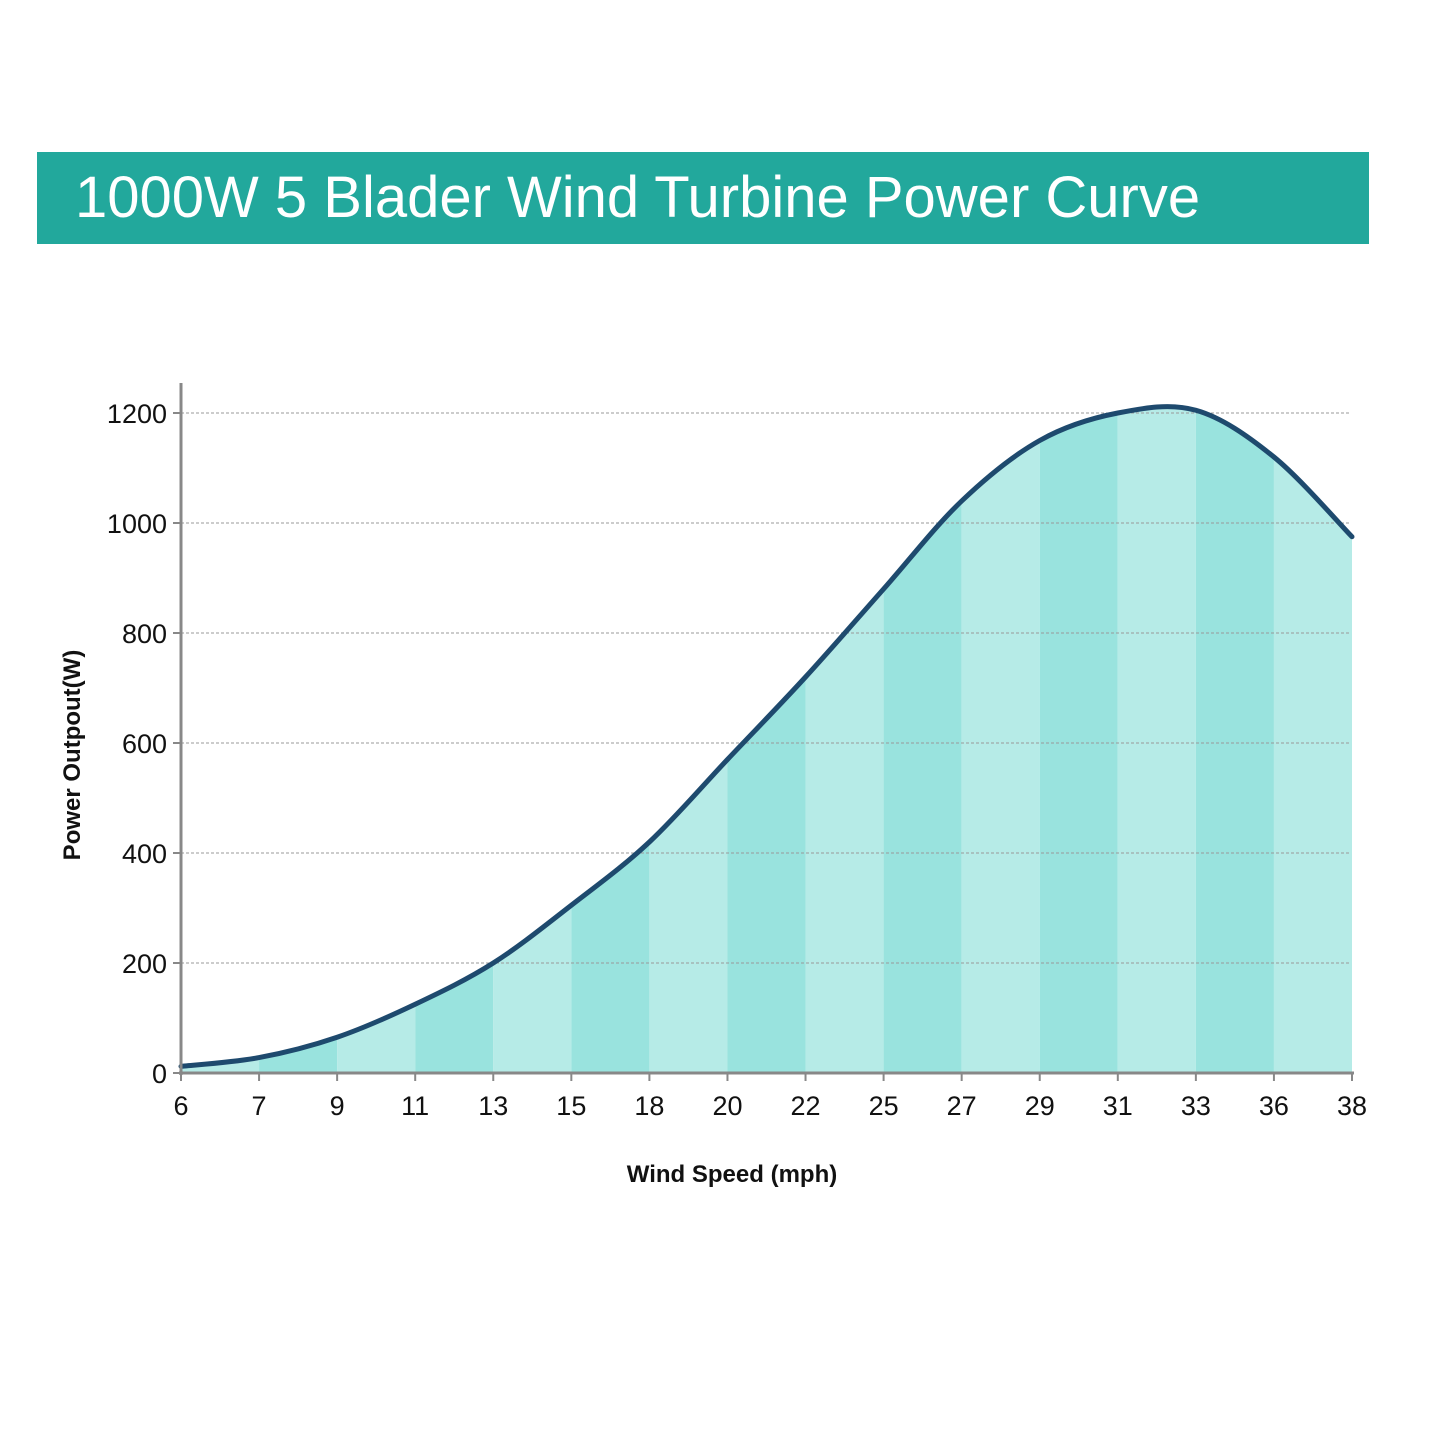 This screenshot has width=1445, height=1445. What do you see at coordinates (732, 1174) in the screenshot?
I see `x-axis-title: Wind Speed (mph)` at bounding box center [732, 1174].